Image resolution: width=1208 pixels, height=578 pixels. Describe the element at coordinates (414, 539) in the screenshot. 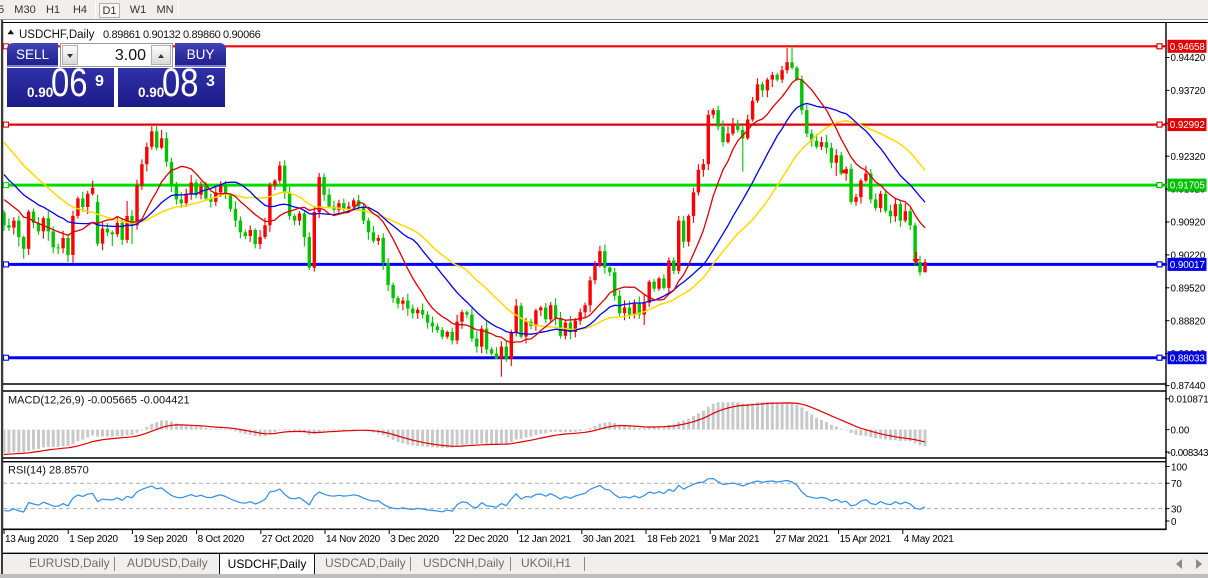

I see `svg-text: 3 Dec 2020` at that location.